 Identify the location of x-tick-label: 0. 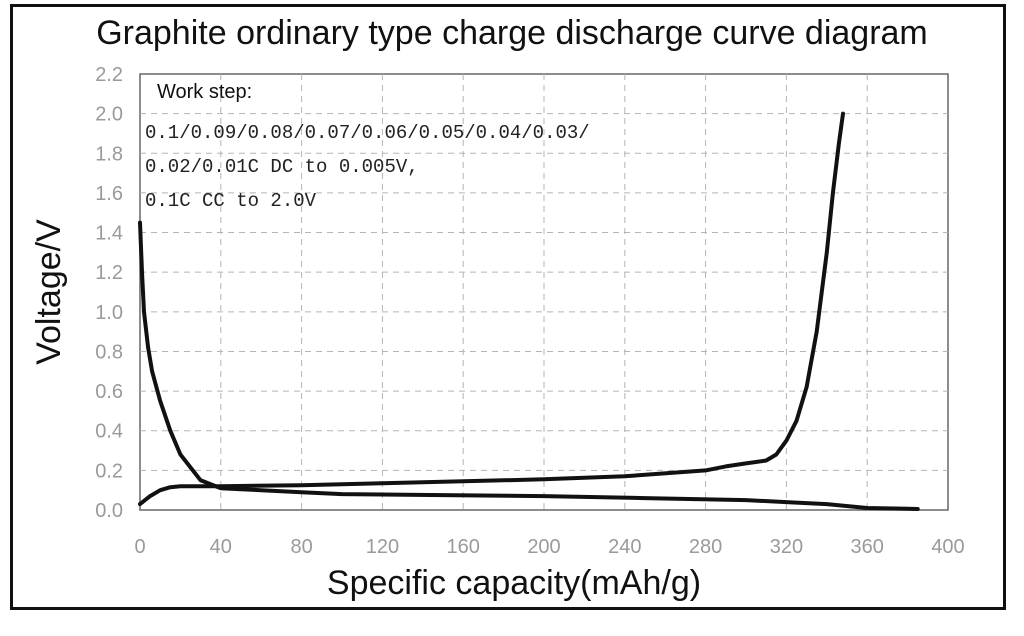
(139, 547).